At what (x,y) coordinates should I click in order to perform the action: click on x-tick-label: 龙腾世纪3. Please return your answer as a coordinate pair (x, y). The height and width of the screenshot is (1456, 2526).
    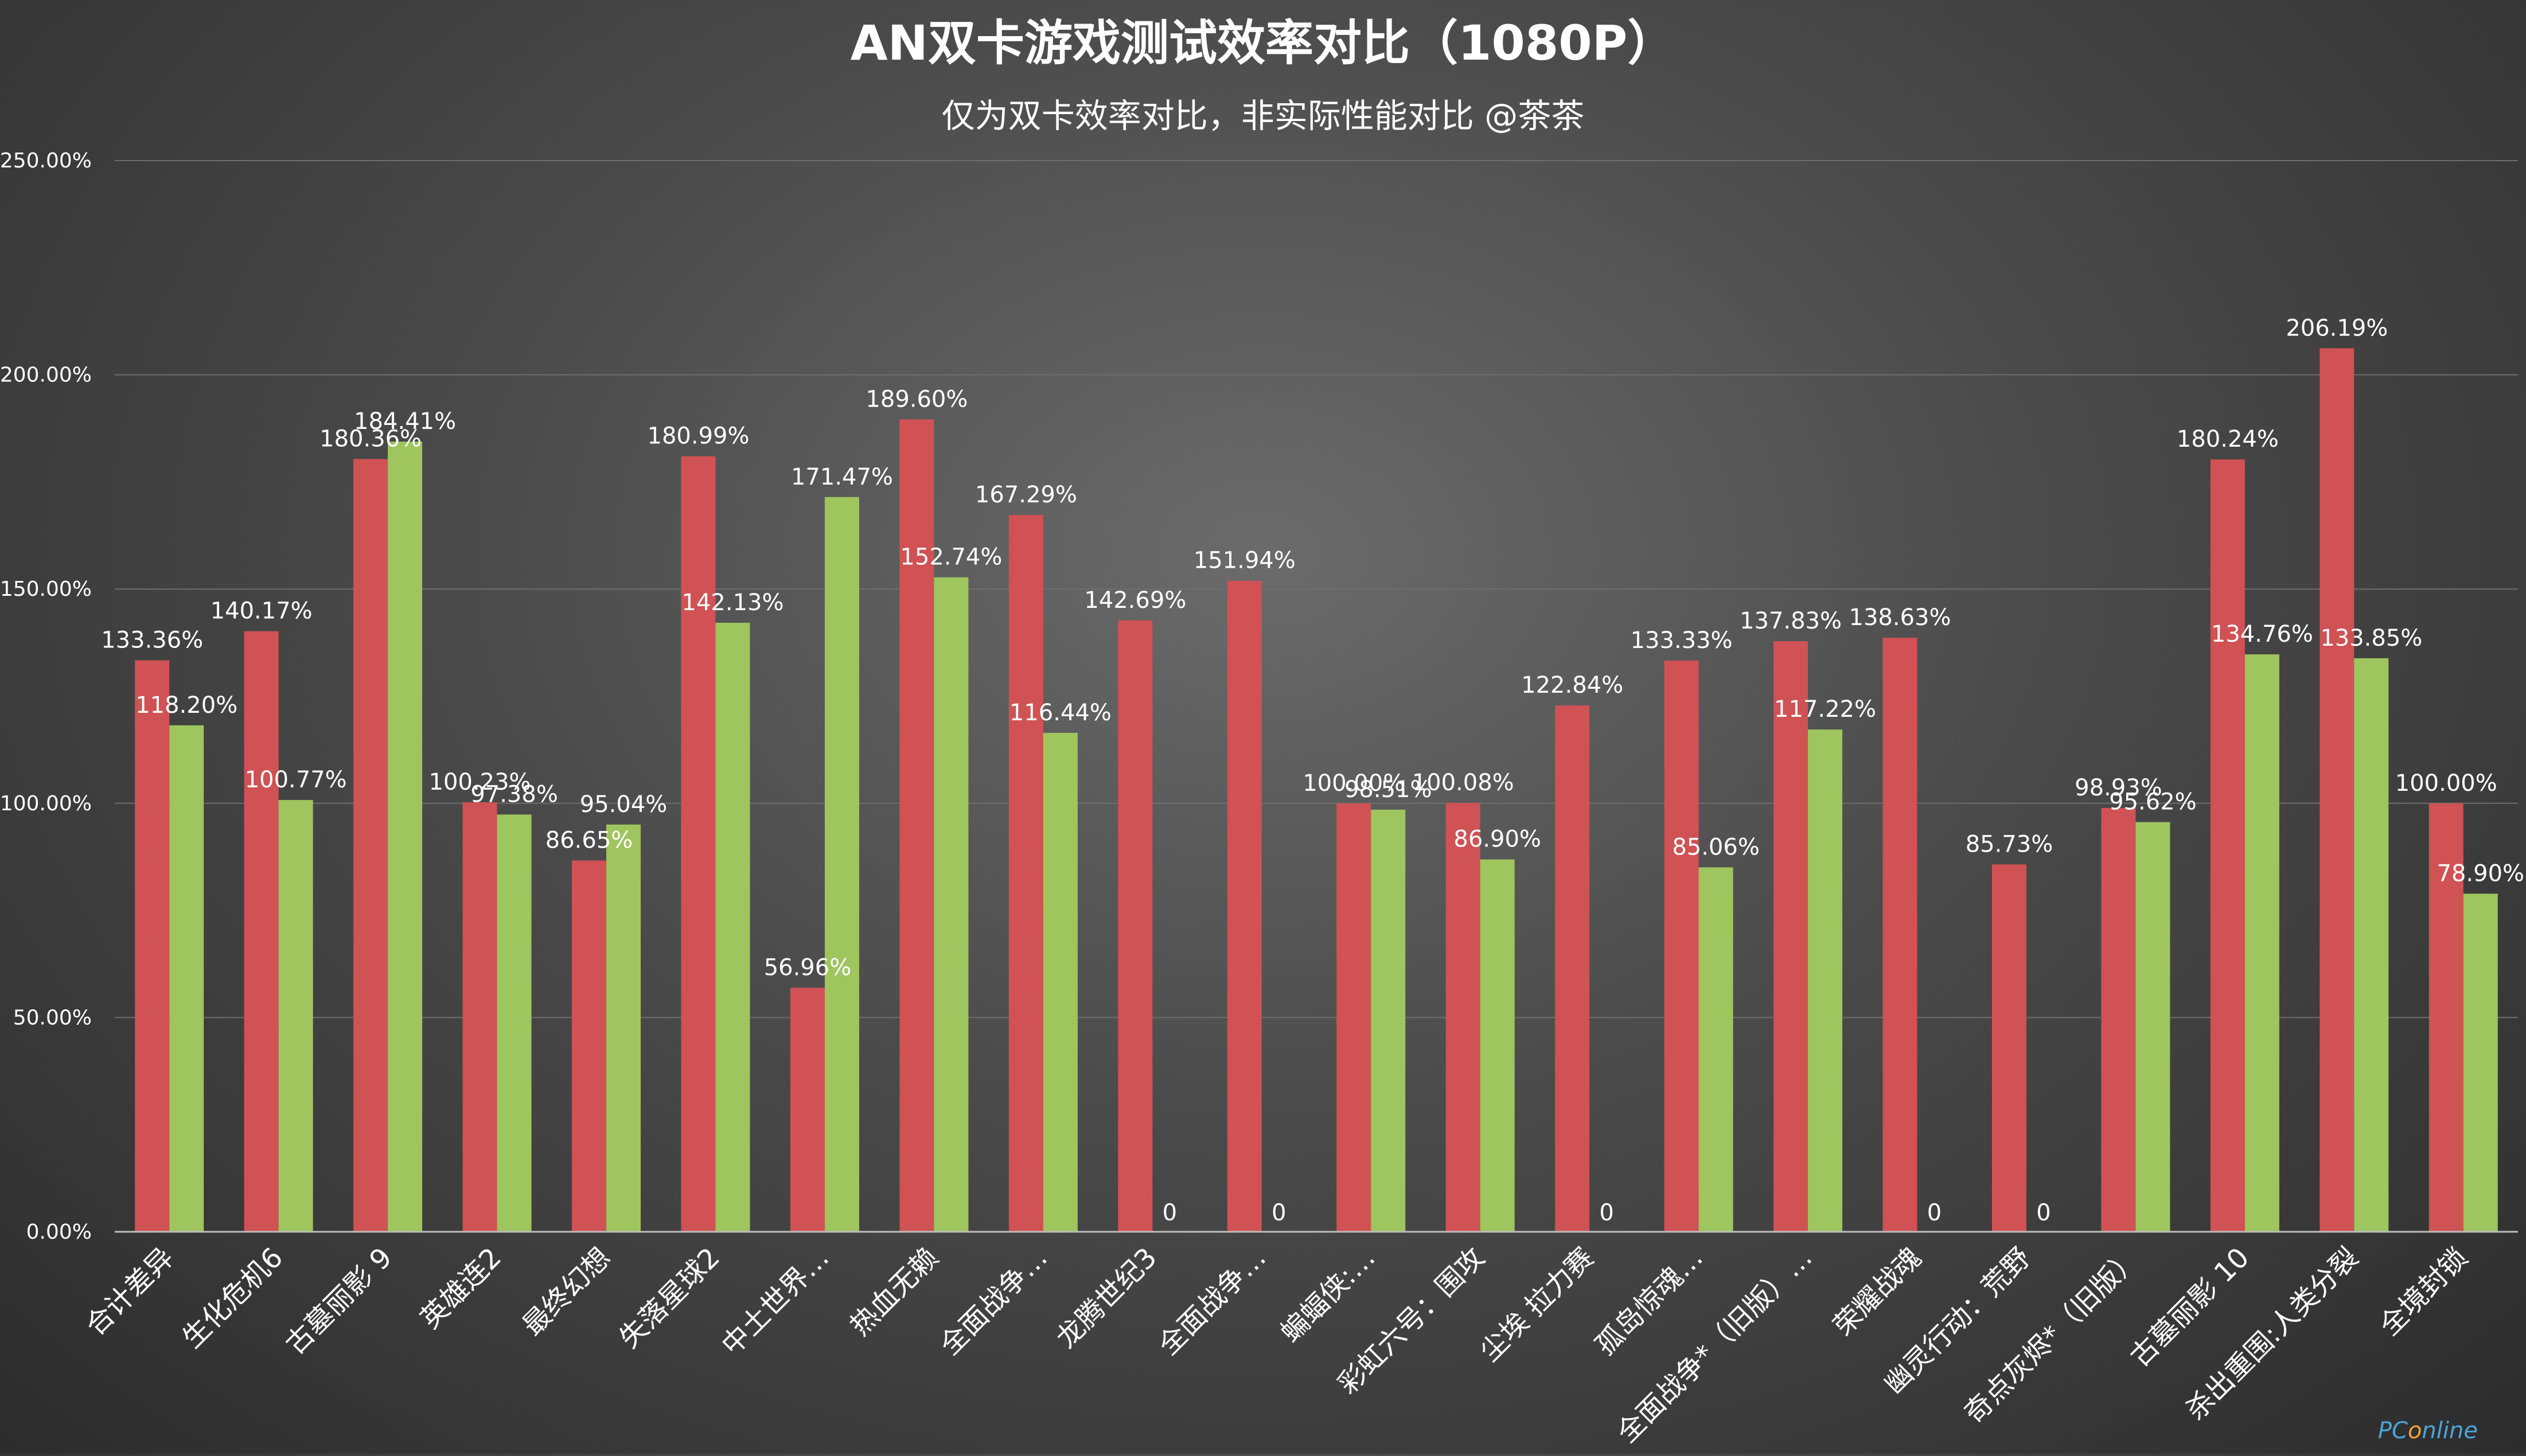
    Looking at the image, I should click on (1106, 1298).